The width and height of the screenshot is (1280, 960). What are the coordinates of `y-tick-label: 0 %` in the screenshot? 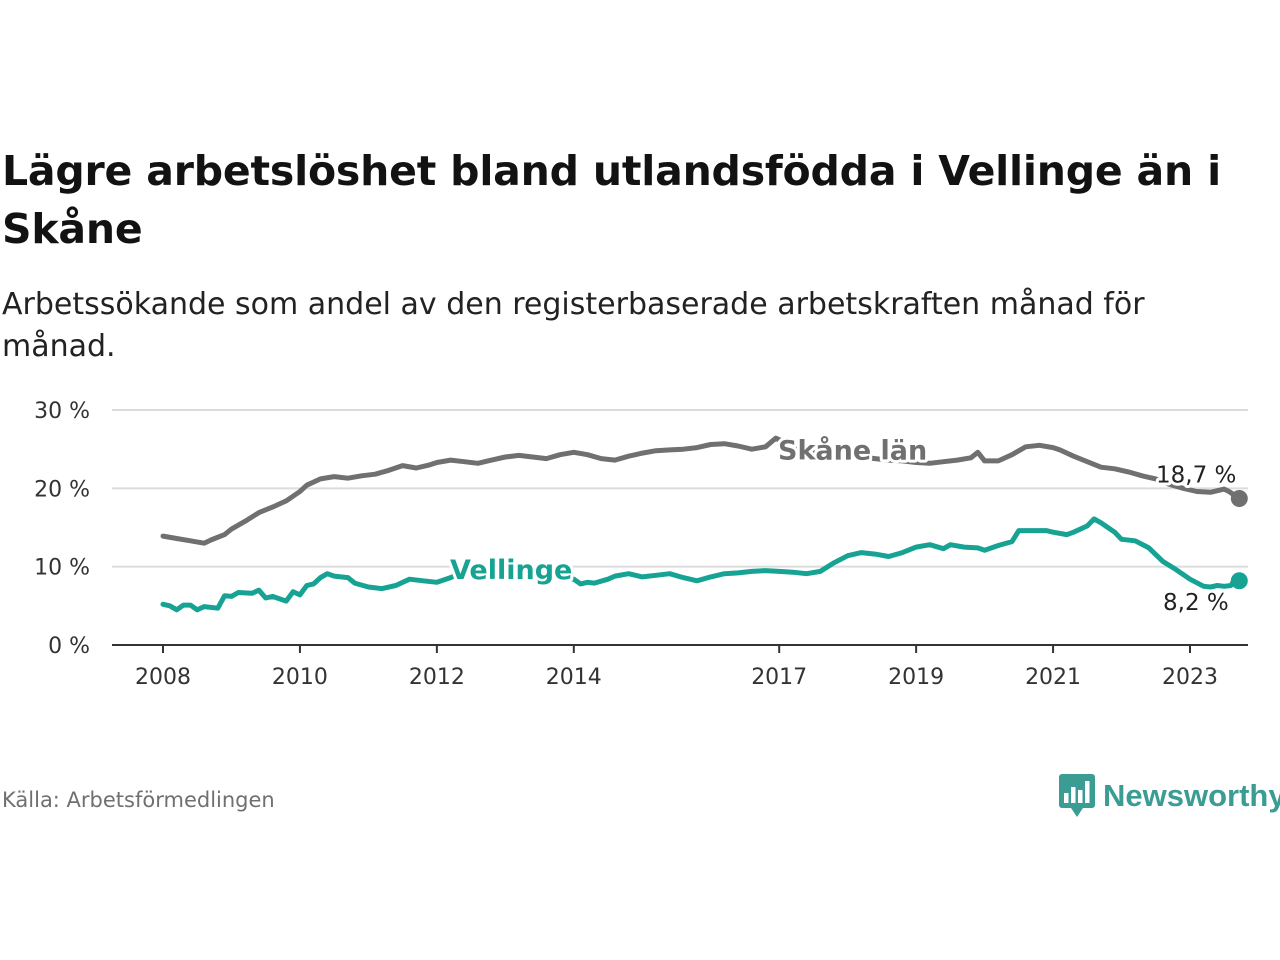 It's located at (69, 646).